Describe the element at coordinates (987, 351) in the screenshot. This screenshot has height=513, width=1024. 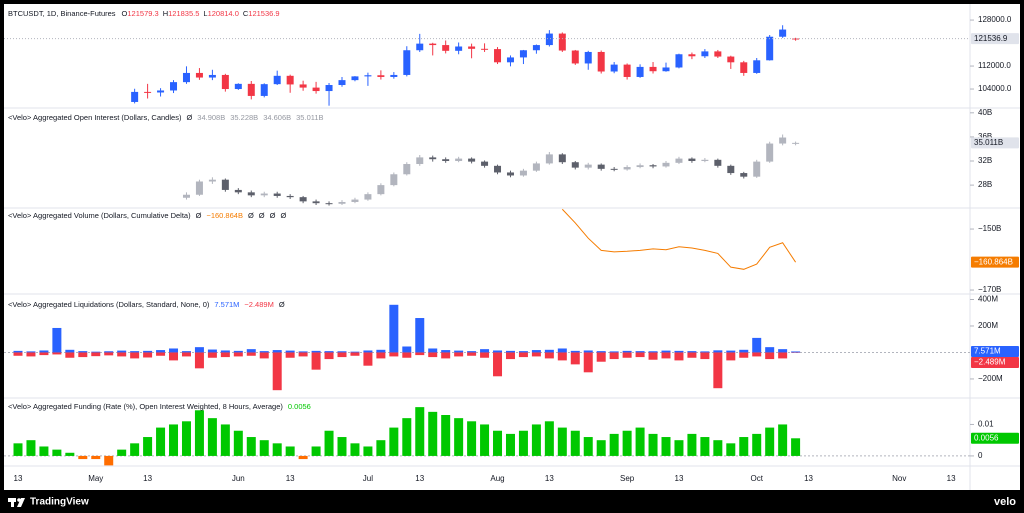
I see `last-value-label: 7.571M` at that location.